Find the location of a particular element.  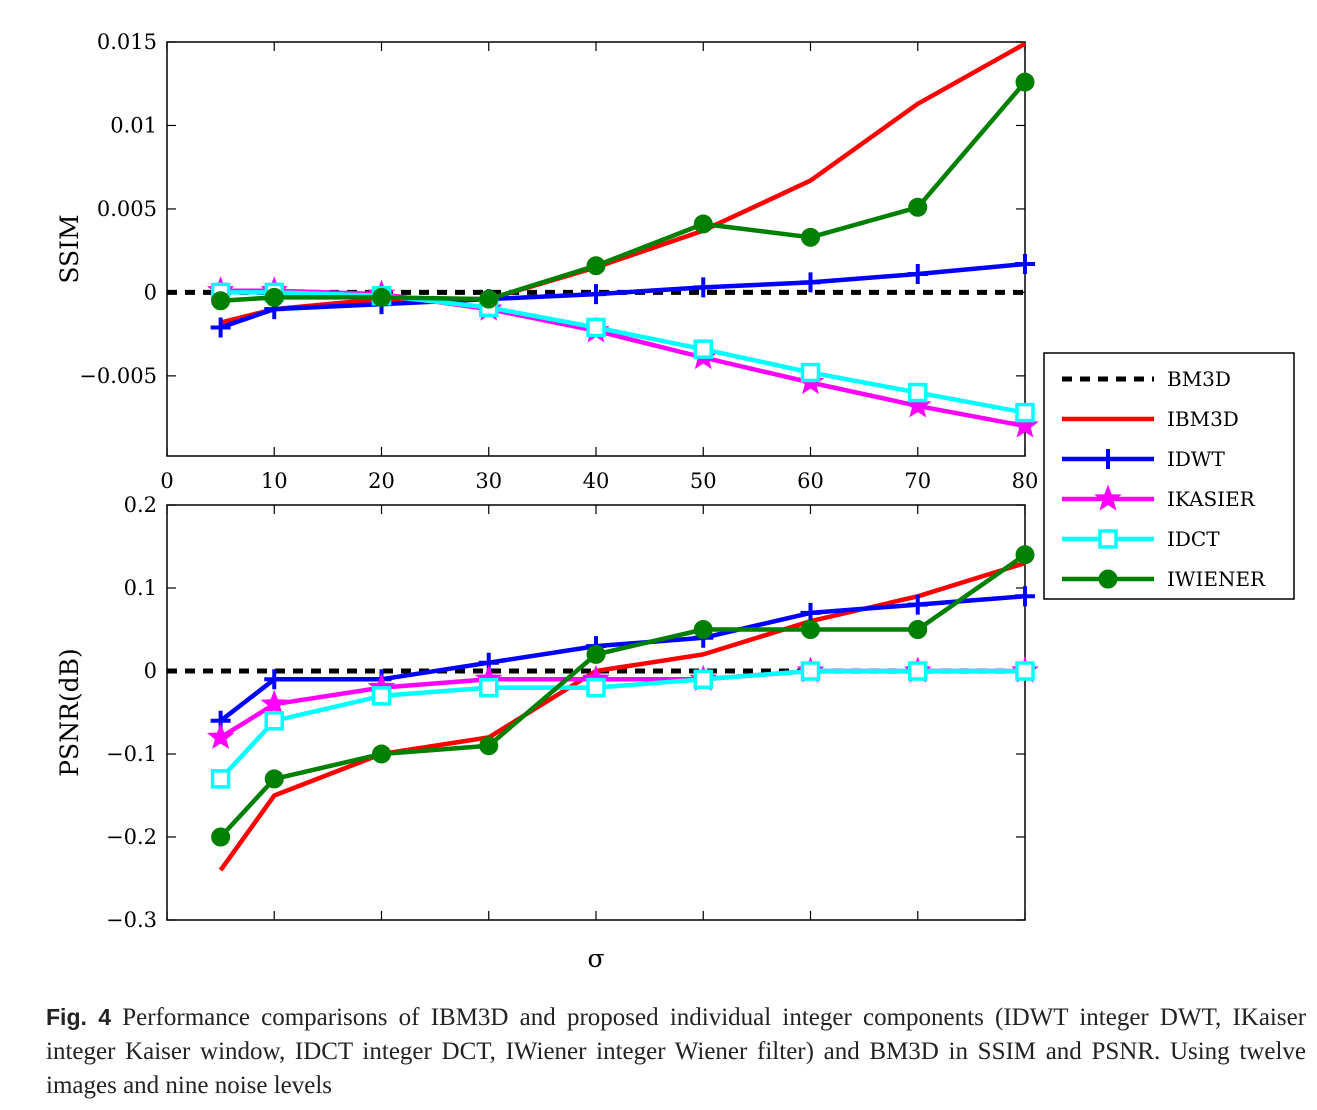

top-ytick-label: 0 is located at coordinates (150, 292).